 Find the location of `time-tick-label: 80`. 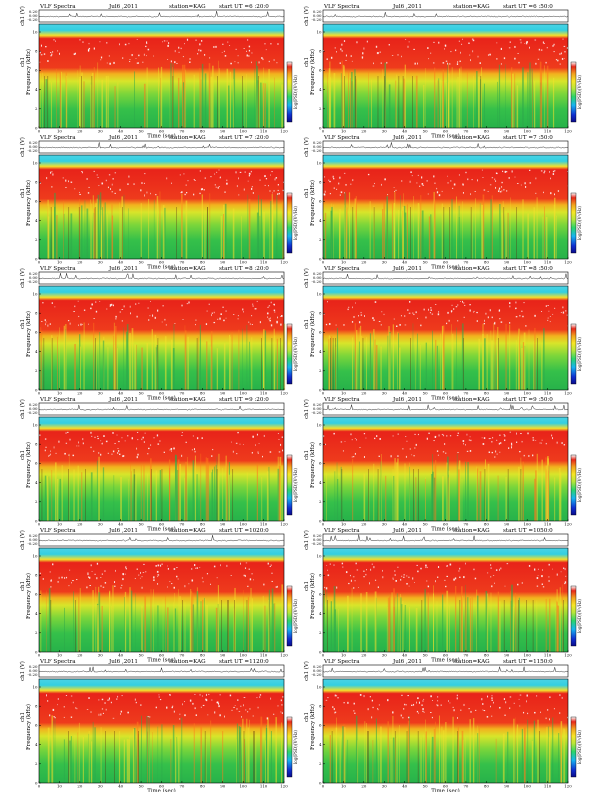

time-tick-label: 80 is located at coordinates (202, 392).